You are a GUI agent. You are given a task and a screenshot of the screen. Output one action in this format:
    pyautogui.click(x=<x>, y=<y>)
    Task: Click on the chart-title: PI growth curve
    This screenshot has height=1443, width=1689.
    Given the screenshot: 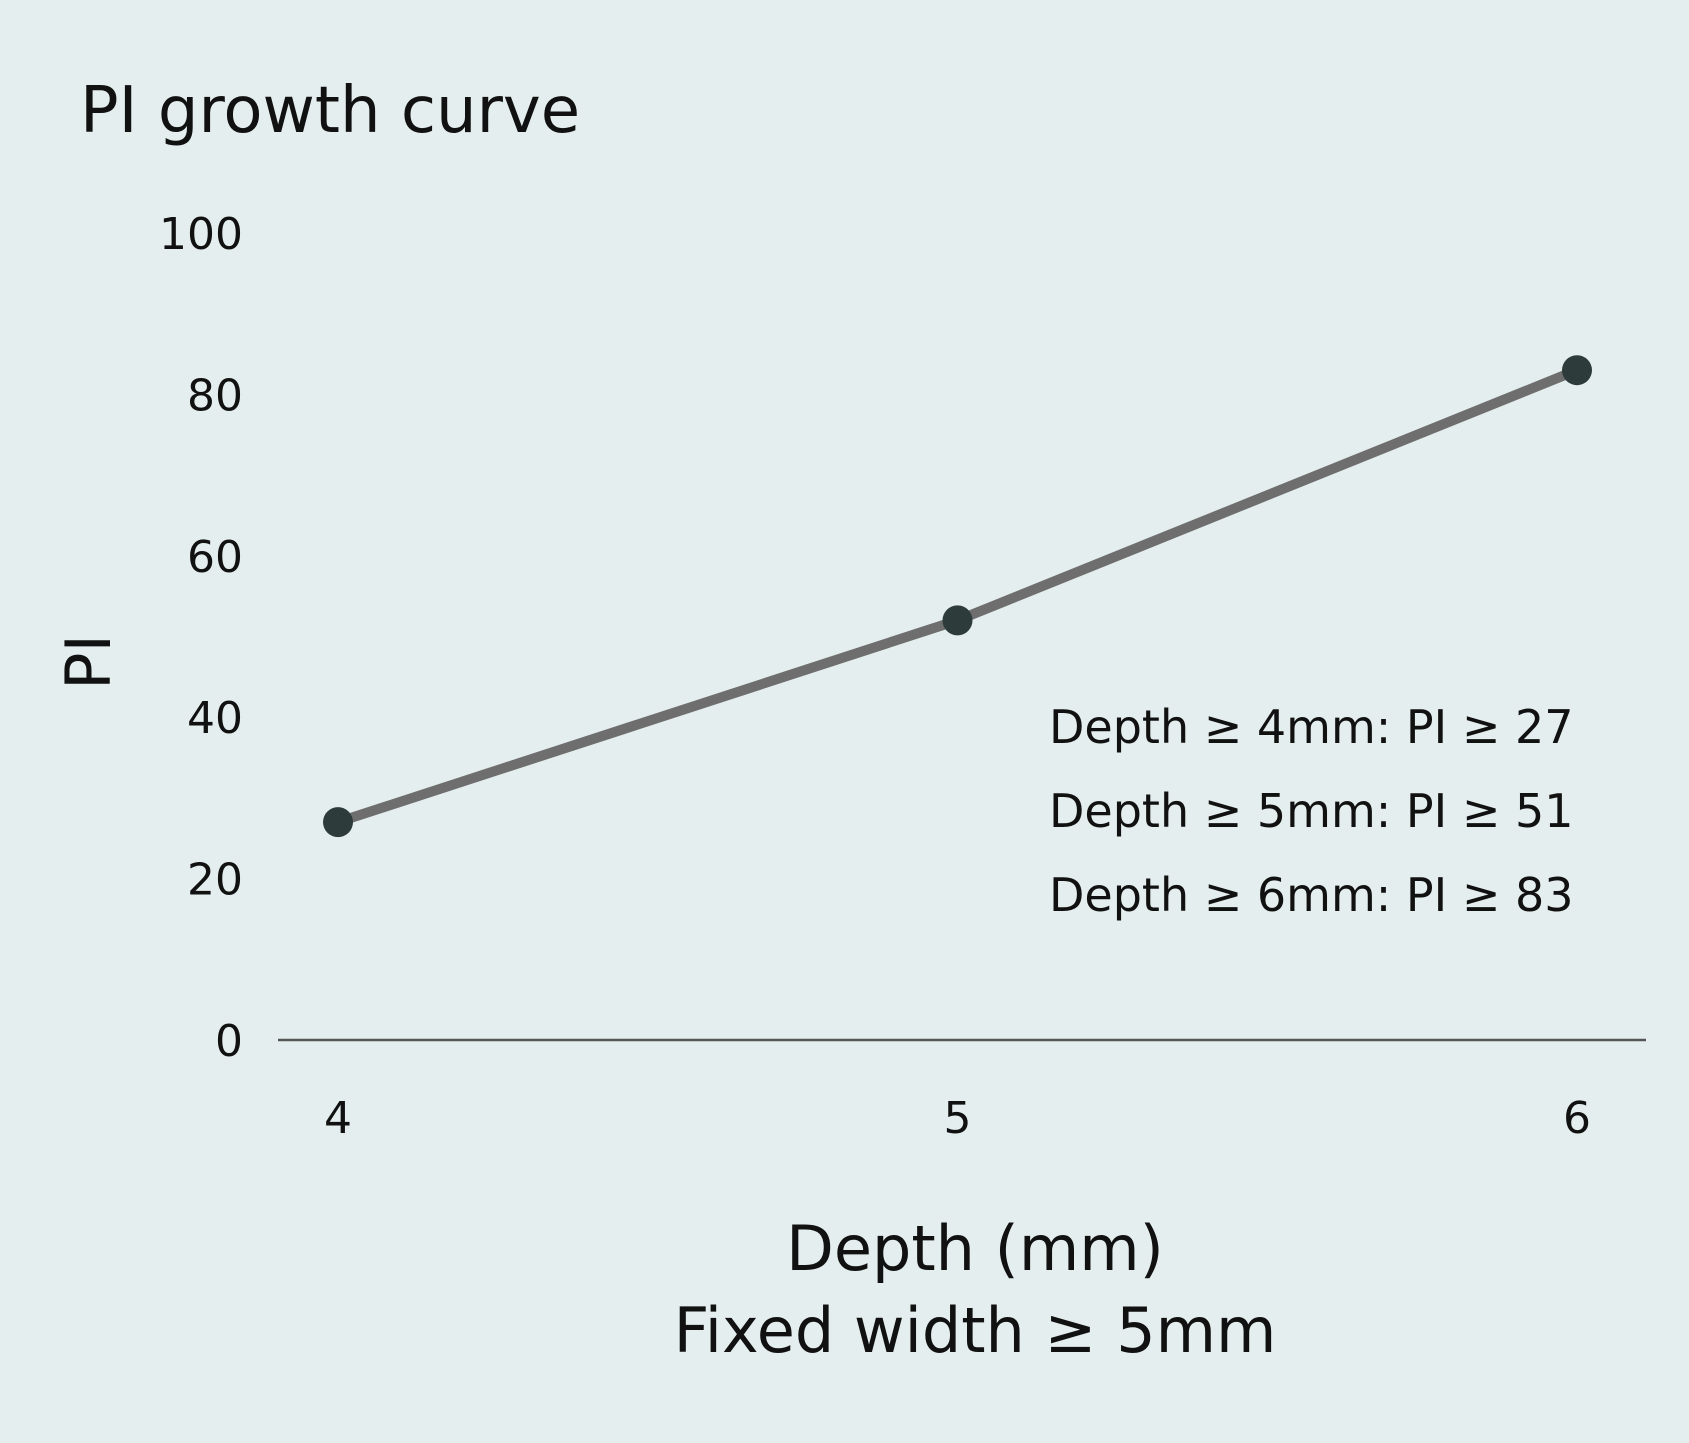 What is the action you would take?
    pyautogui.click(x=330, y=111)
    